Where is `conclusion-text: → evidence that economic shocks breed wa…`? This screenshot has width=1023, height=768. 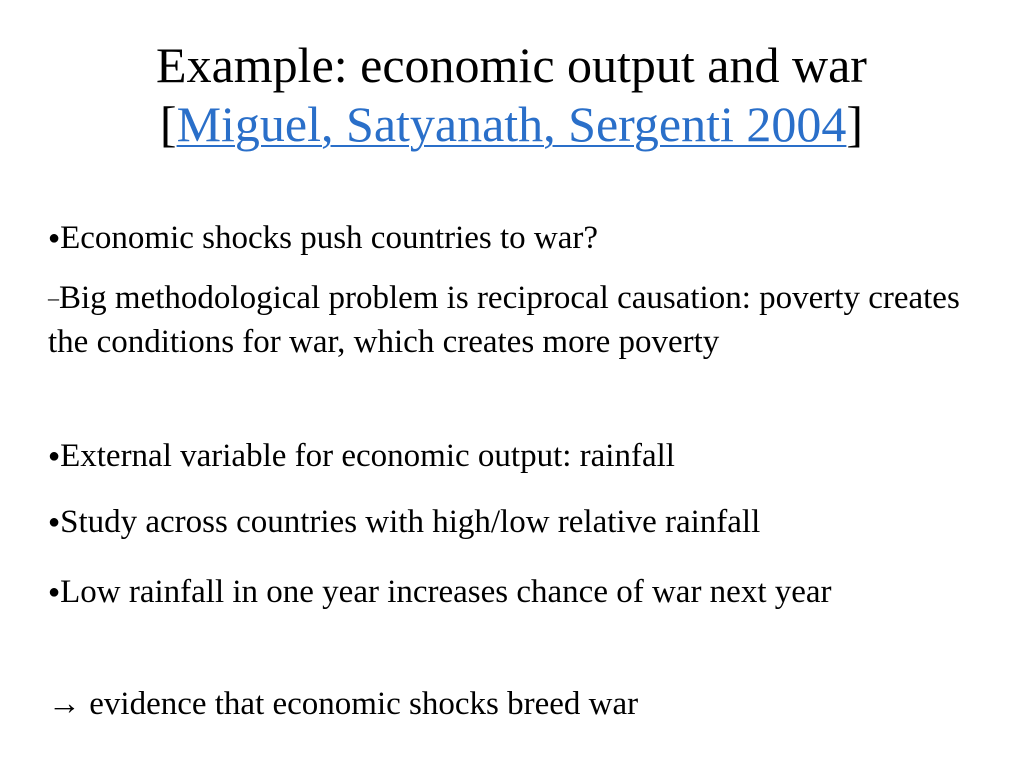 conclusion-text: → evidence that economic shocks breed wa… is located at coordinates (343, 704).